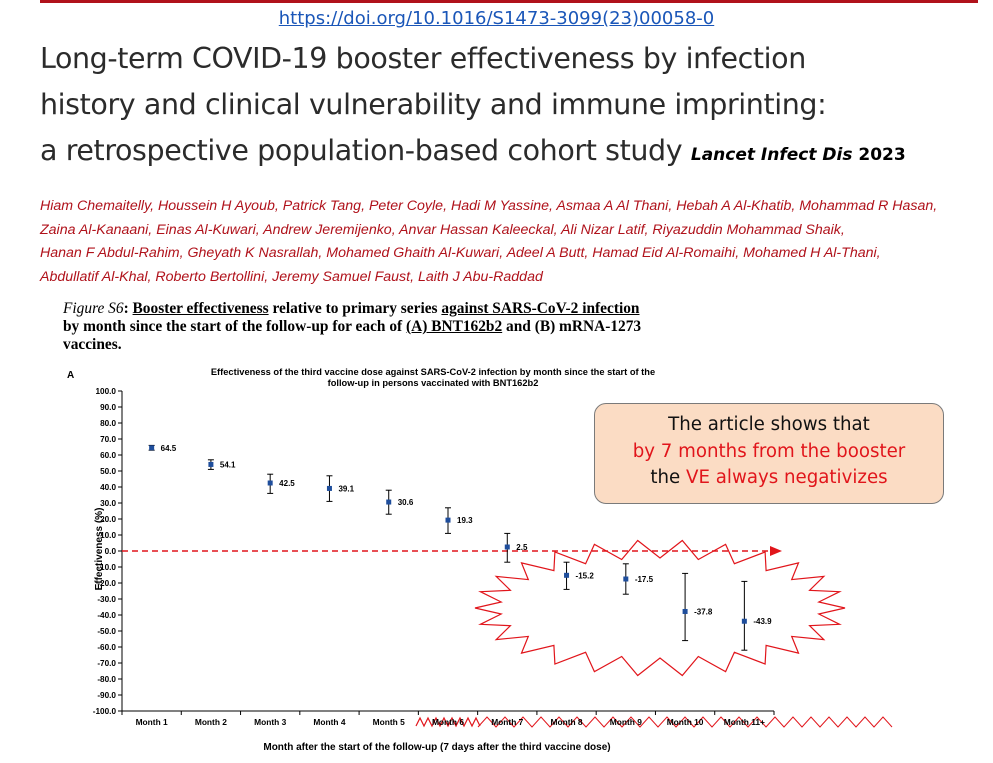 This screenshot has width=993, height=763. Describe the element at coordinates (355, 308) in the screenshot. I see `caption-text: relative to primary series` at that location.